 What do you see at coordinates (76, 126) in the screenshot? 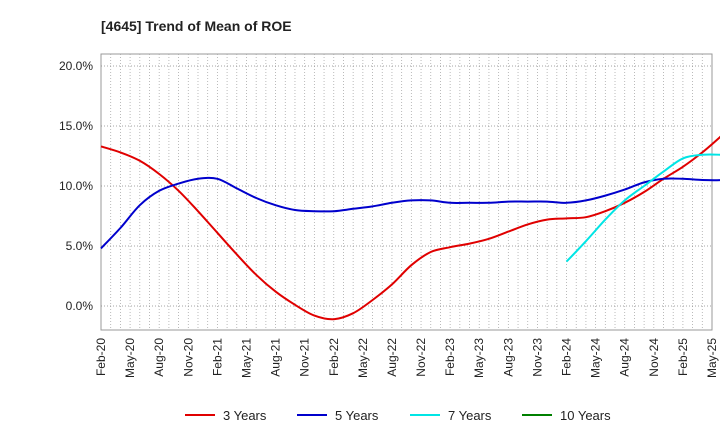
I see `y-tick-label: 15.0%` at bounding box center [76, 126].